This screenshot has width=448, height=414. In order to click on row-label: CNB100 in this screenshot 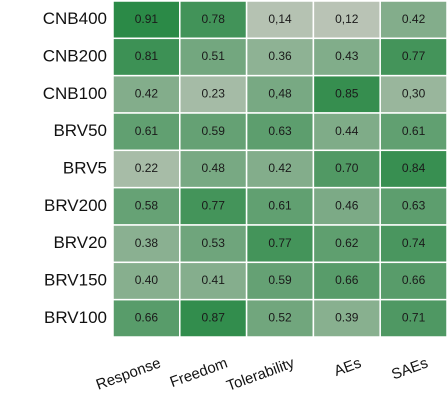, I will do `click(75, 93)`.